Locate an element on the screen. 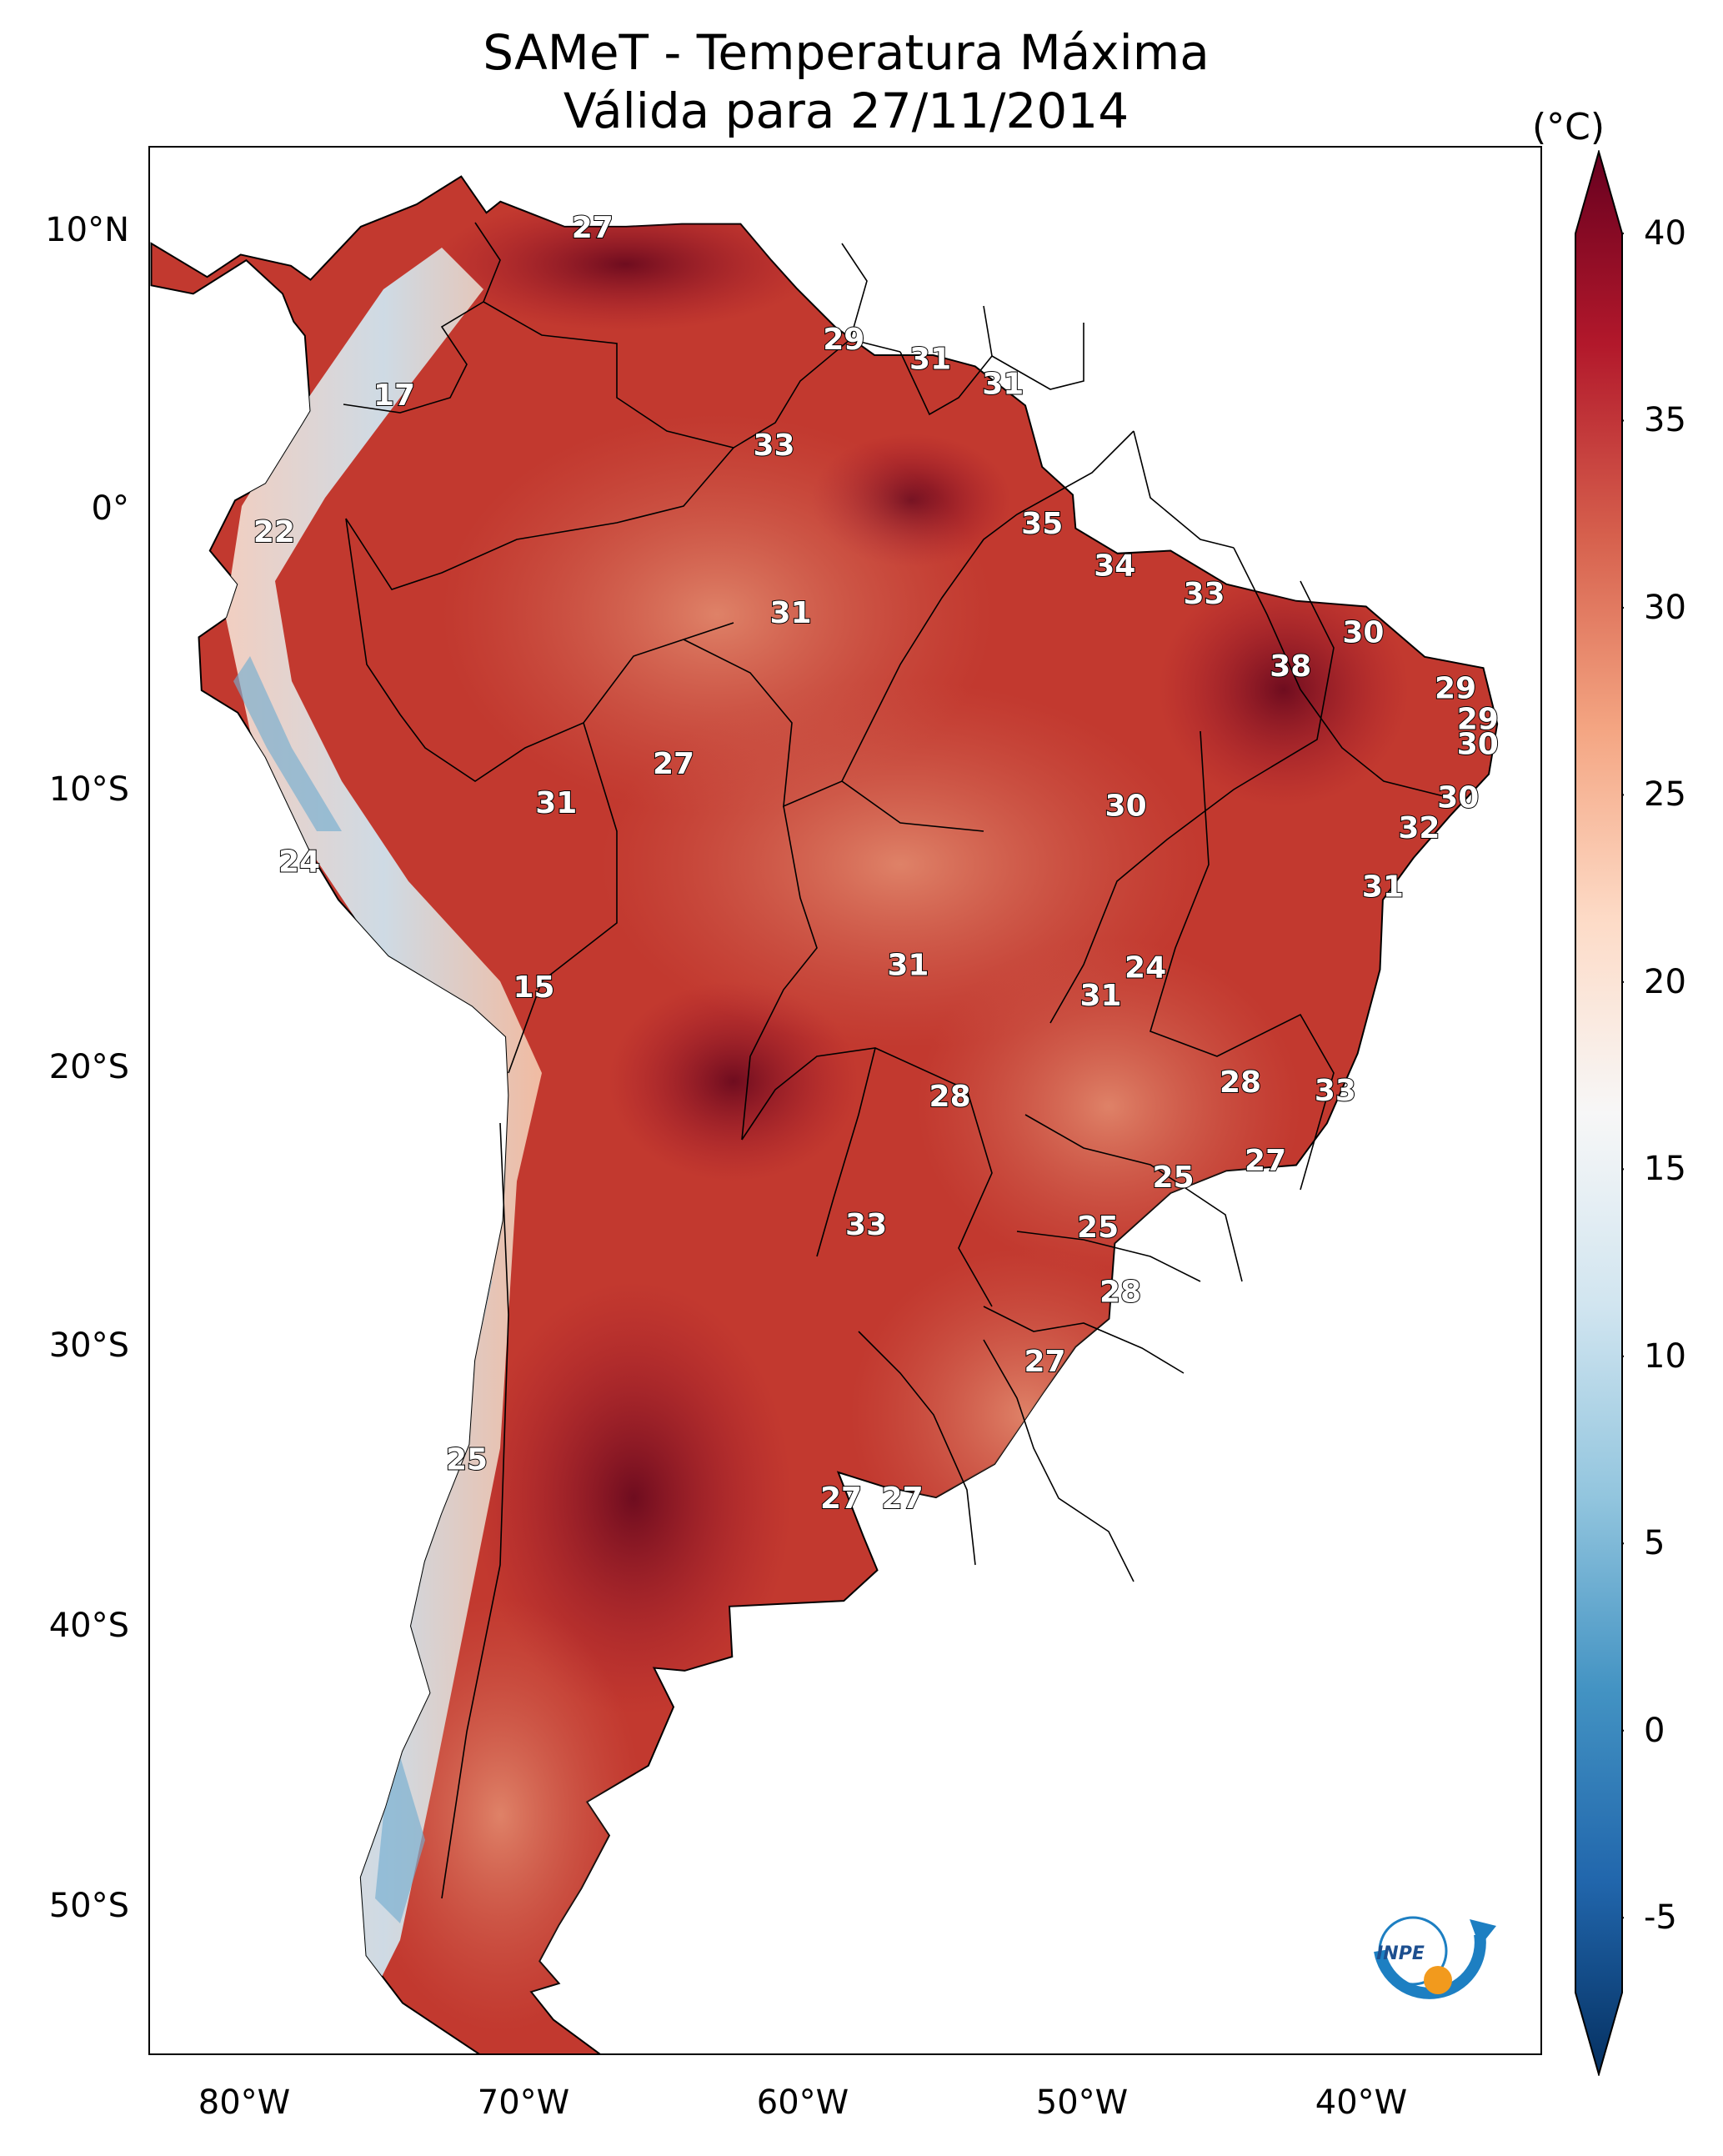 Image resolution: width=1723 pixels, height=2156 pixels. title-line-1: SAMeT - Temperatura Máxima is located at coordinates (846, 52).